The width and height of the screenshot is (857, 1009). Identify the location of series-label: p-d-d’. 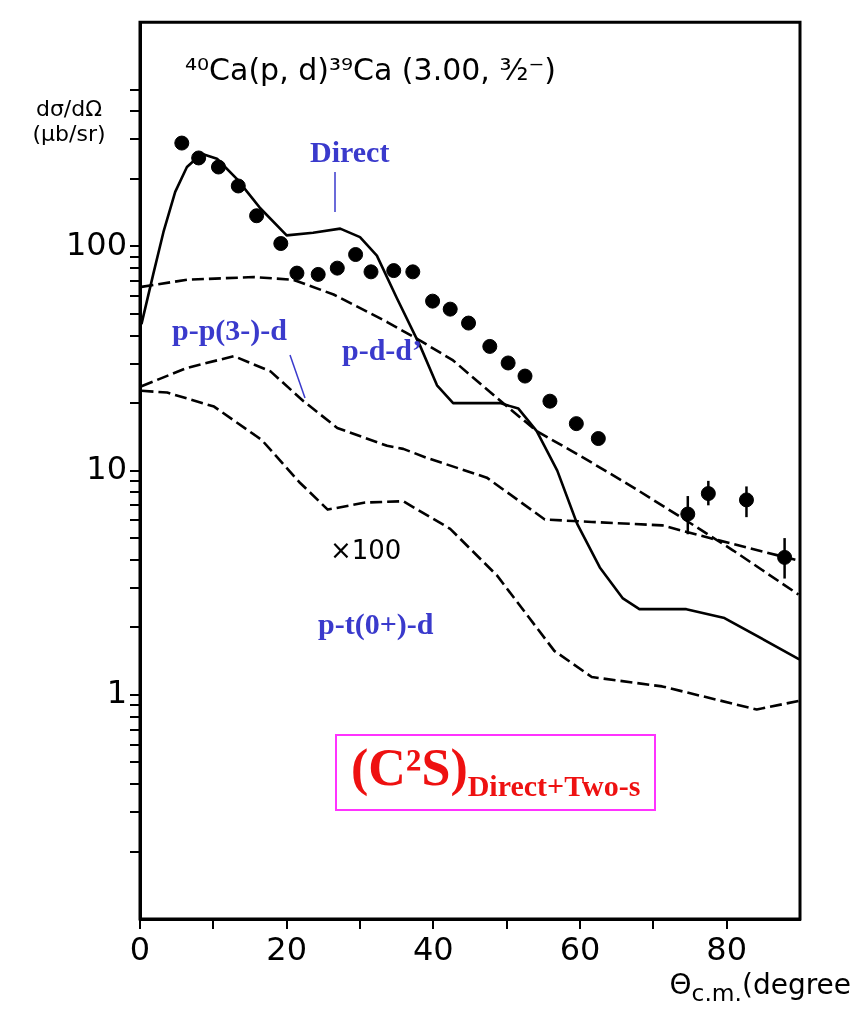
(382, 349).